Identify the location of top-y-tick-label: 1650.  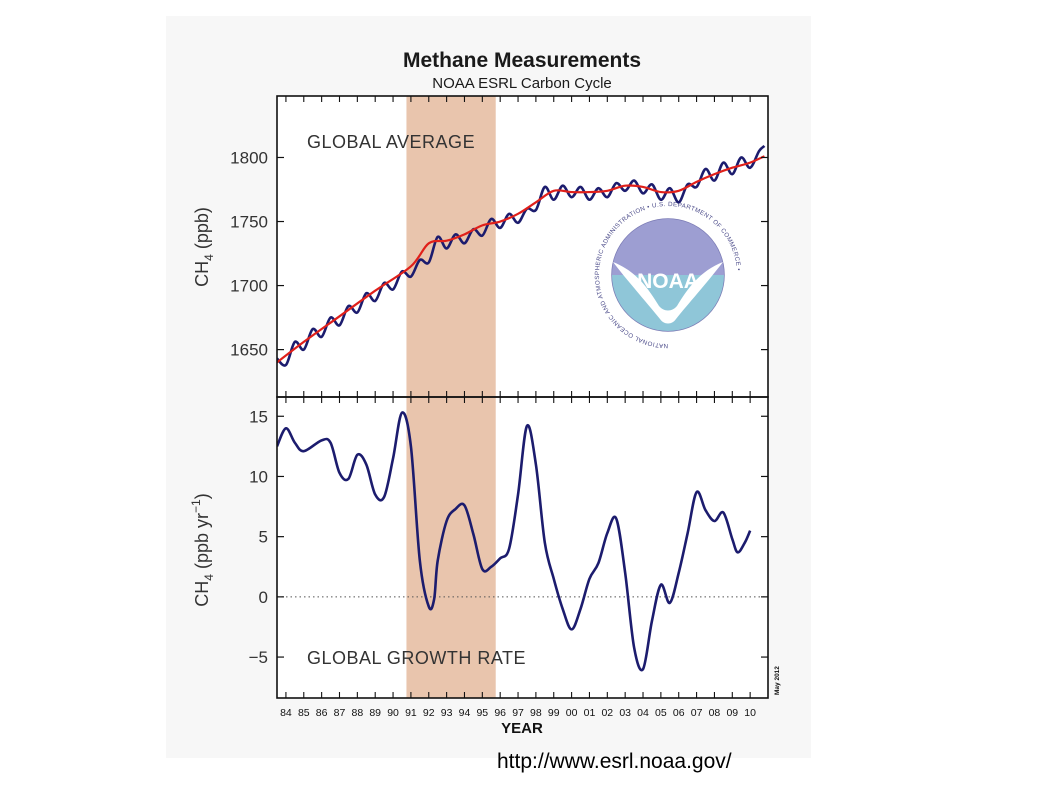
(249, 350).